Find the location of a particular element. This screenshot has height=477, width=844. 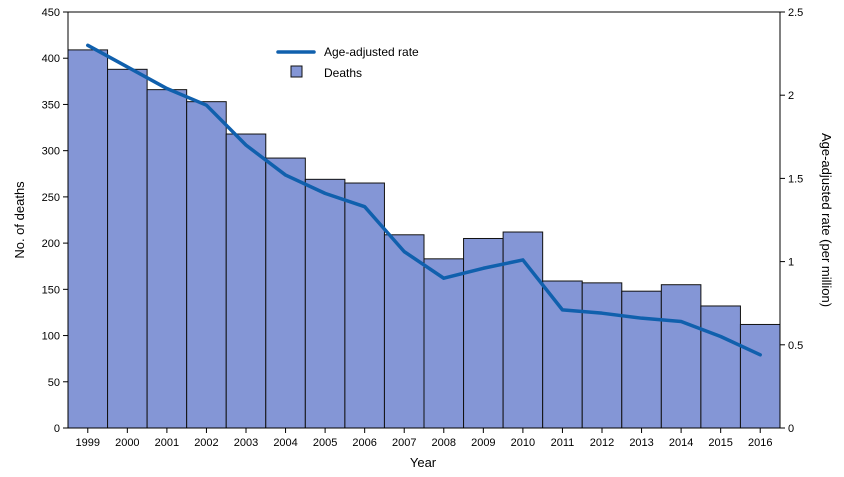

legend: Age-adjusted rate Deaths is located at coordinates (347, 62).